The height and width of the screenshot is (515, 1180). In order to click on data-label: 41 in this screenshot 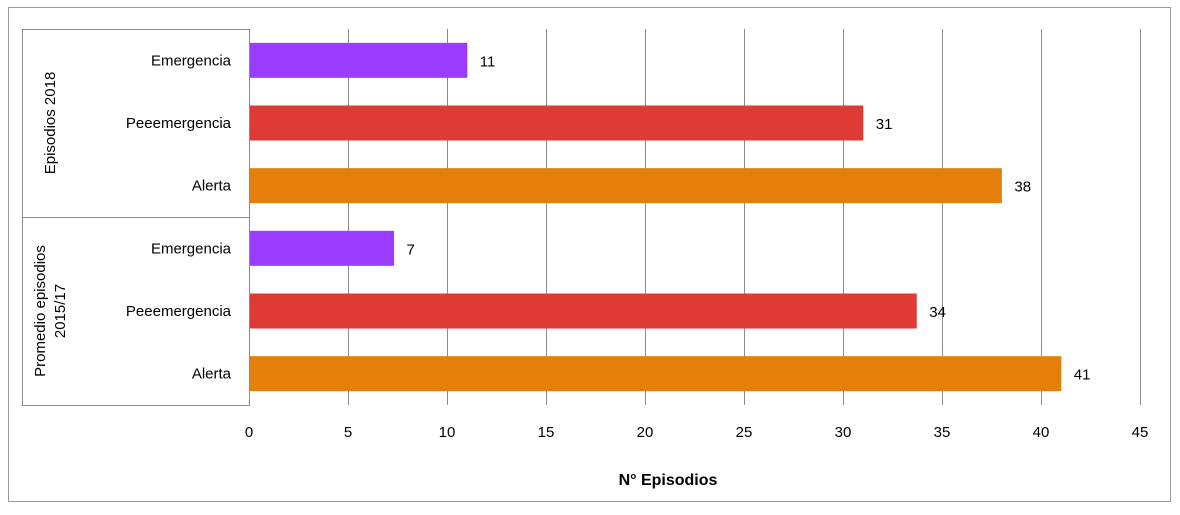, I will do `click(1082, 375)`.